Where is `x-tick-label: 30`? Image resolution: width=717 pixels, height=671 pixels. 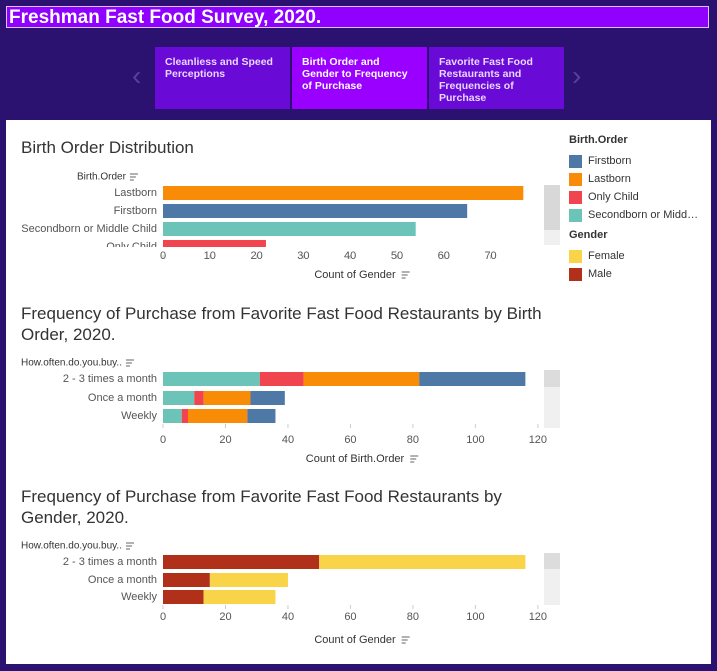 x-tick-label: 30 is located at coordinates (303, 256).